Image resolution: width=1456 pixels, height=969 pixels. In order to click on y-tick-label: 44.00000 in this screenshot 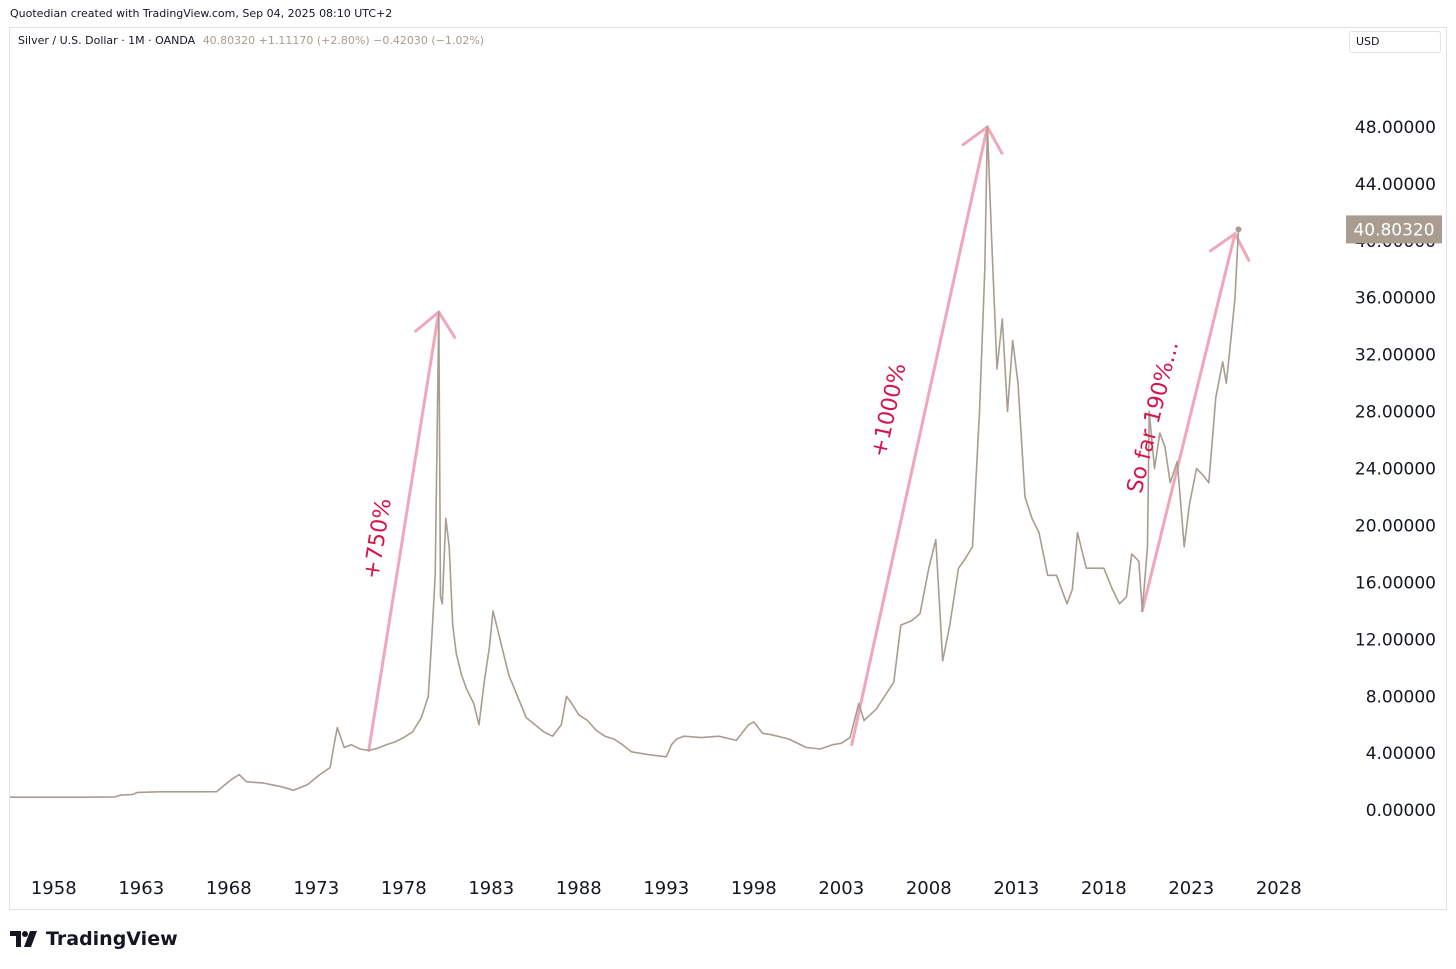, I will do `click(1395, 185)`.